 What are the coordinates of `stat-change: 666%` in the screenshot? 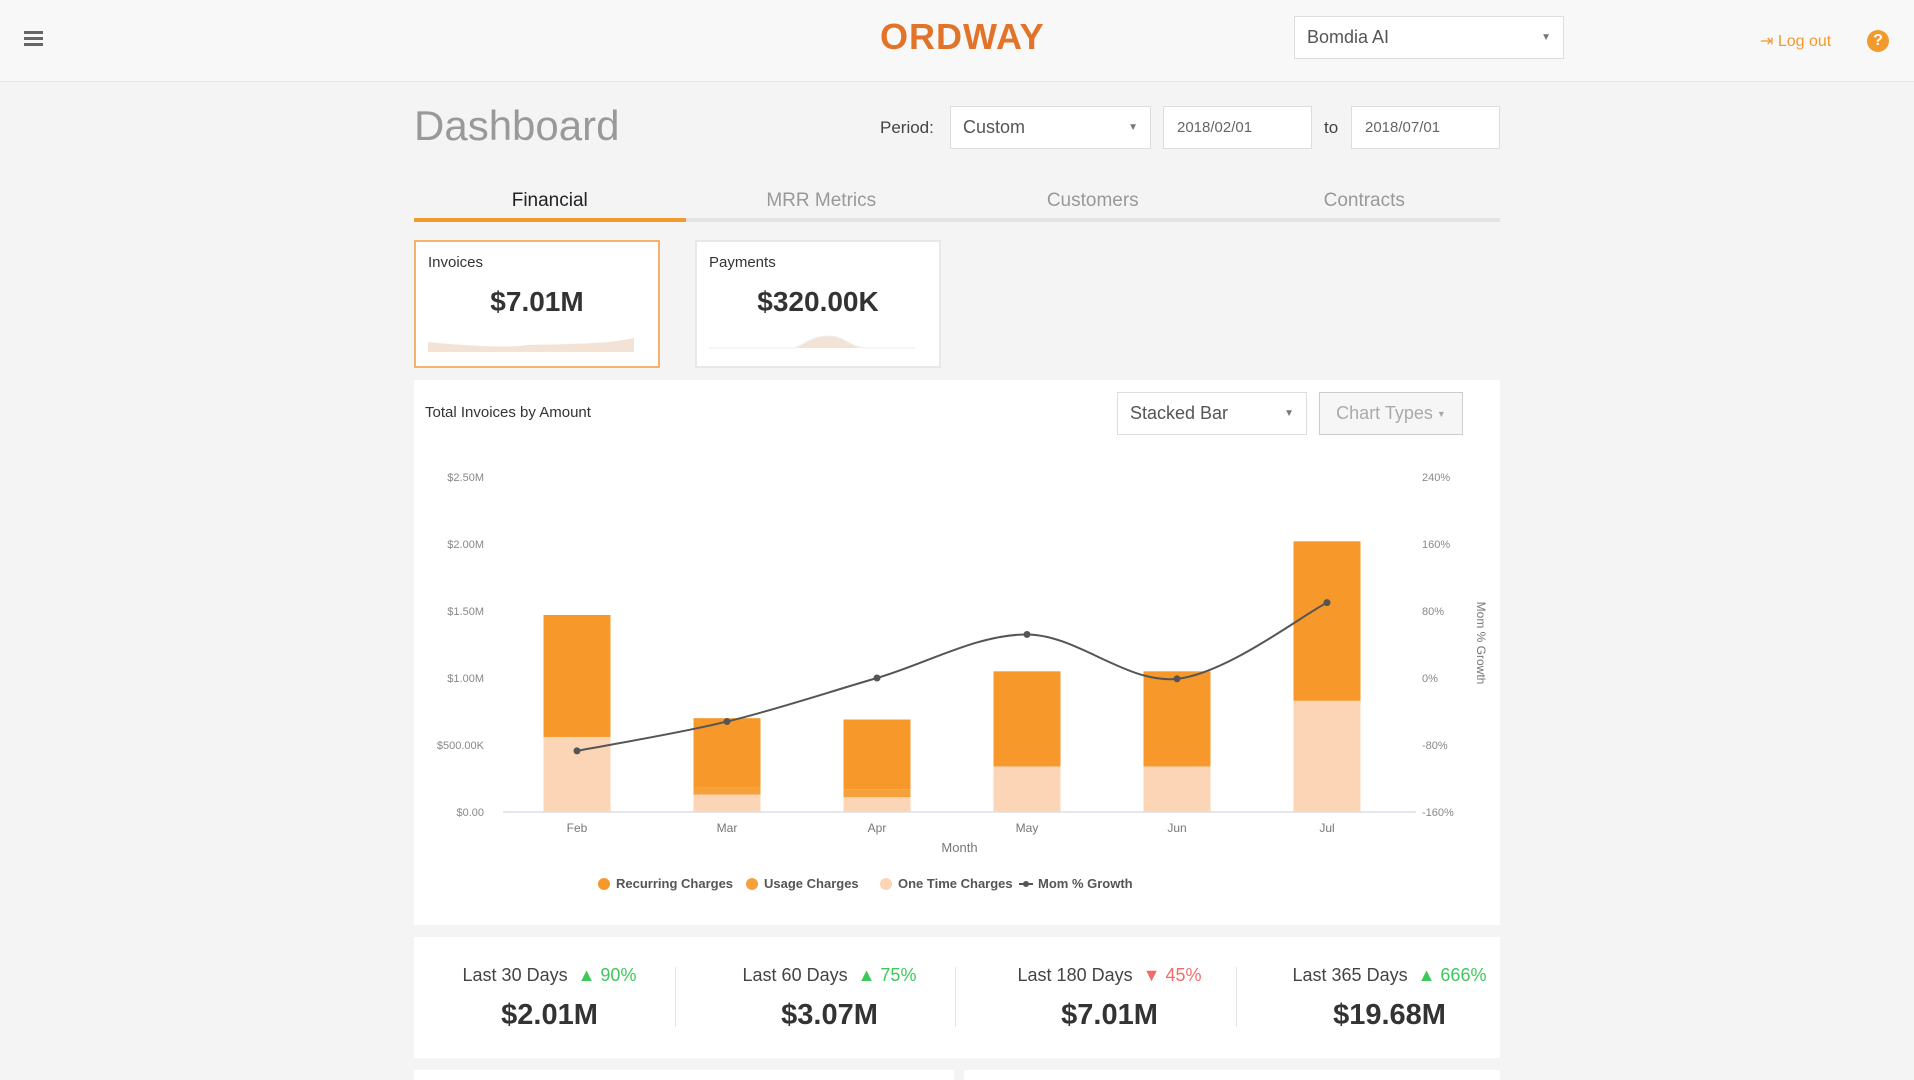 It's located at (1463, 975).